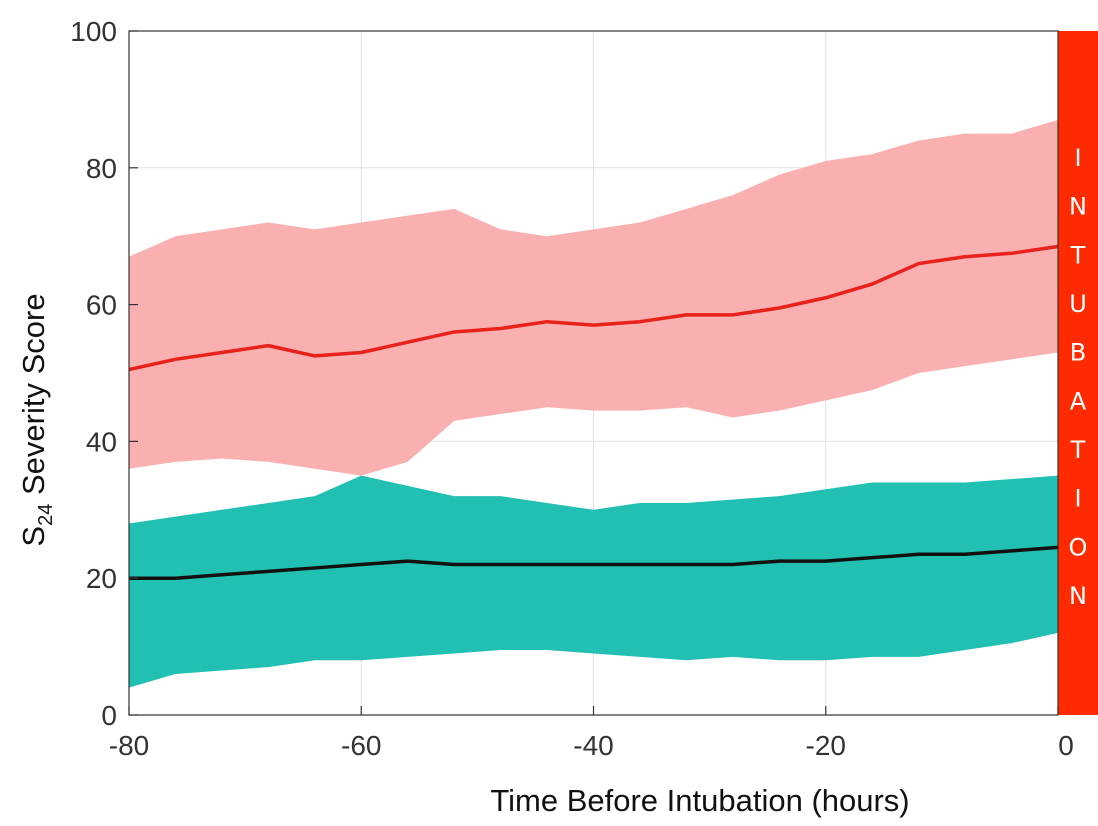  What do you see at coordinates (826, 745) in the screenshot?
I see `x-tick-label: -20` at bounding box center [826, 745].